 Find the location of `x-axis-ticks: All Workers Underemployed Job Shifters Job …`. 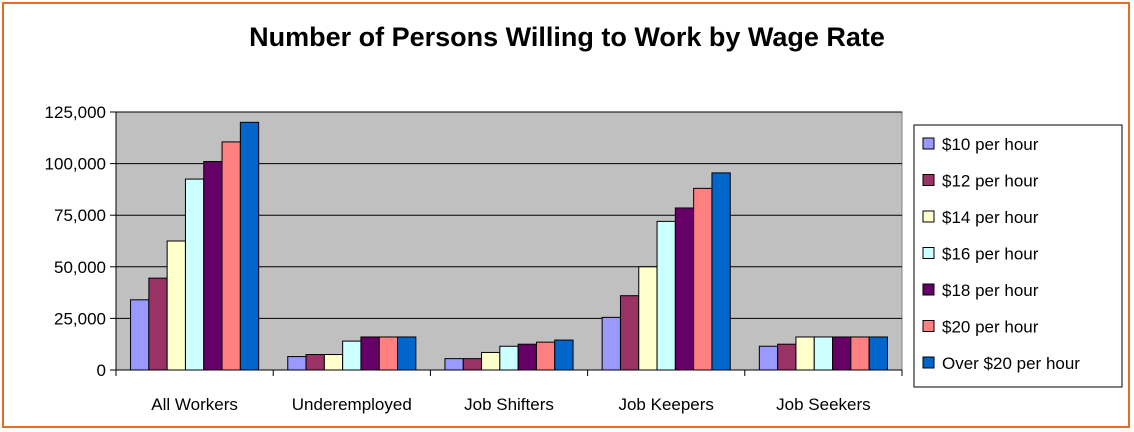

x-axis-ticks: All Workers Underemployed Job Shifters Job … is located at coordinates (509, 392).